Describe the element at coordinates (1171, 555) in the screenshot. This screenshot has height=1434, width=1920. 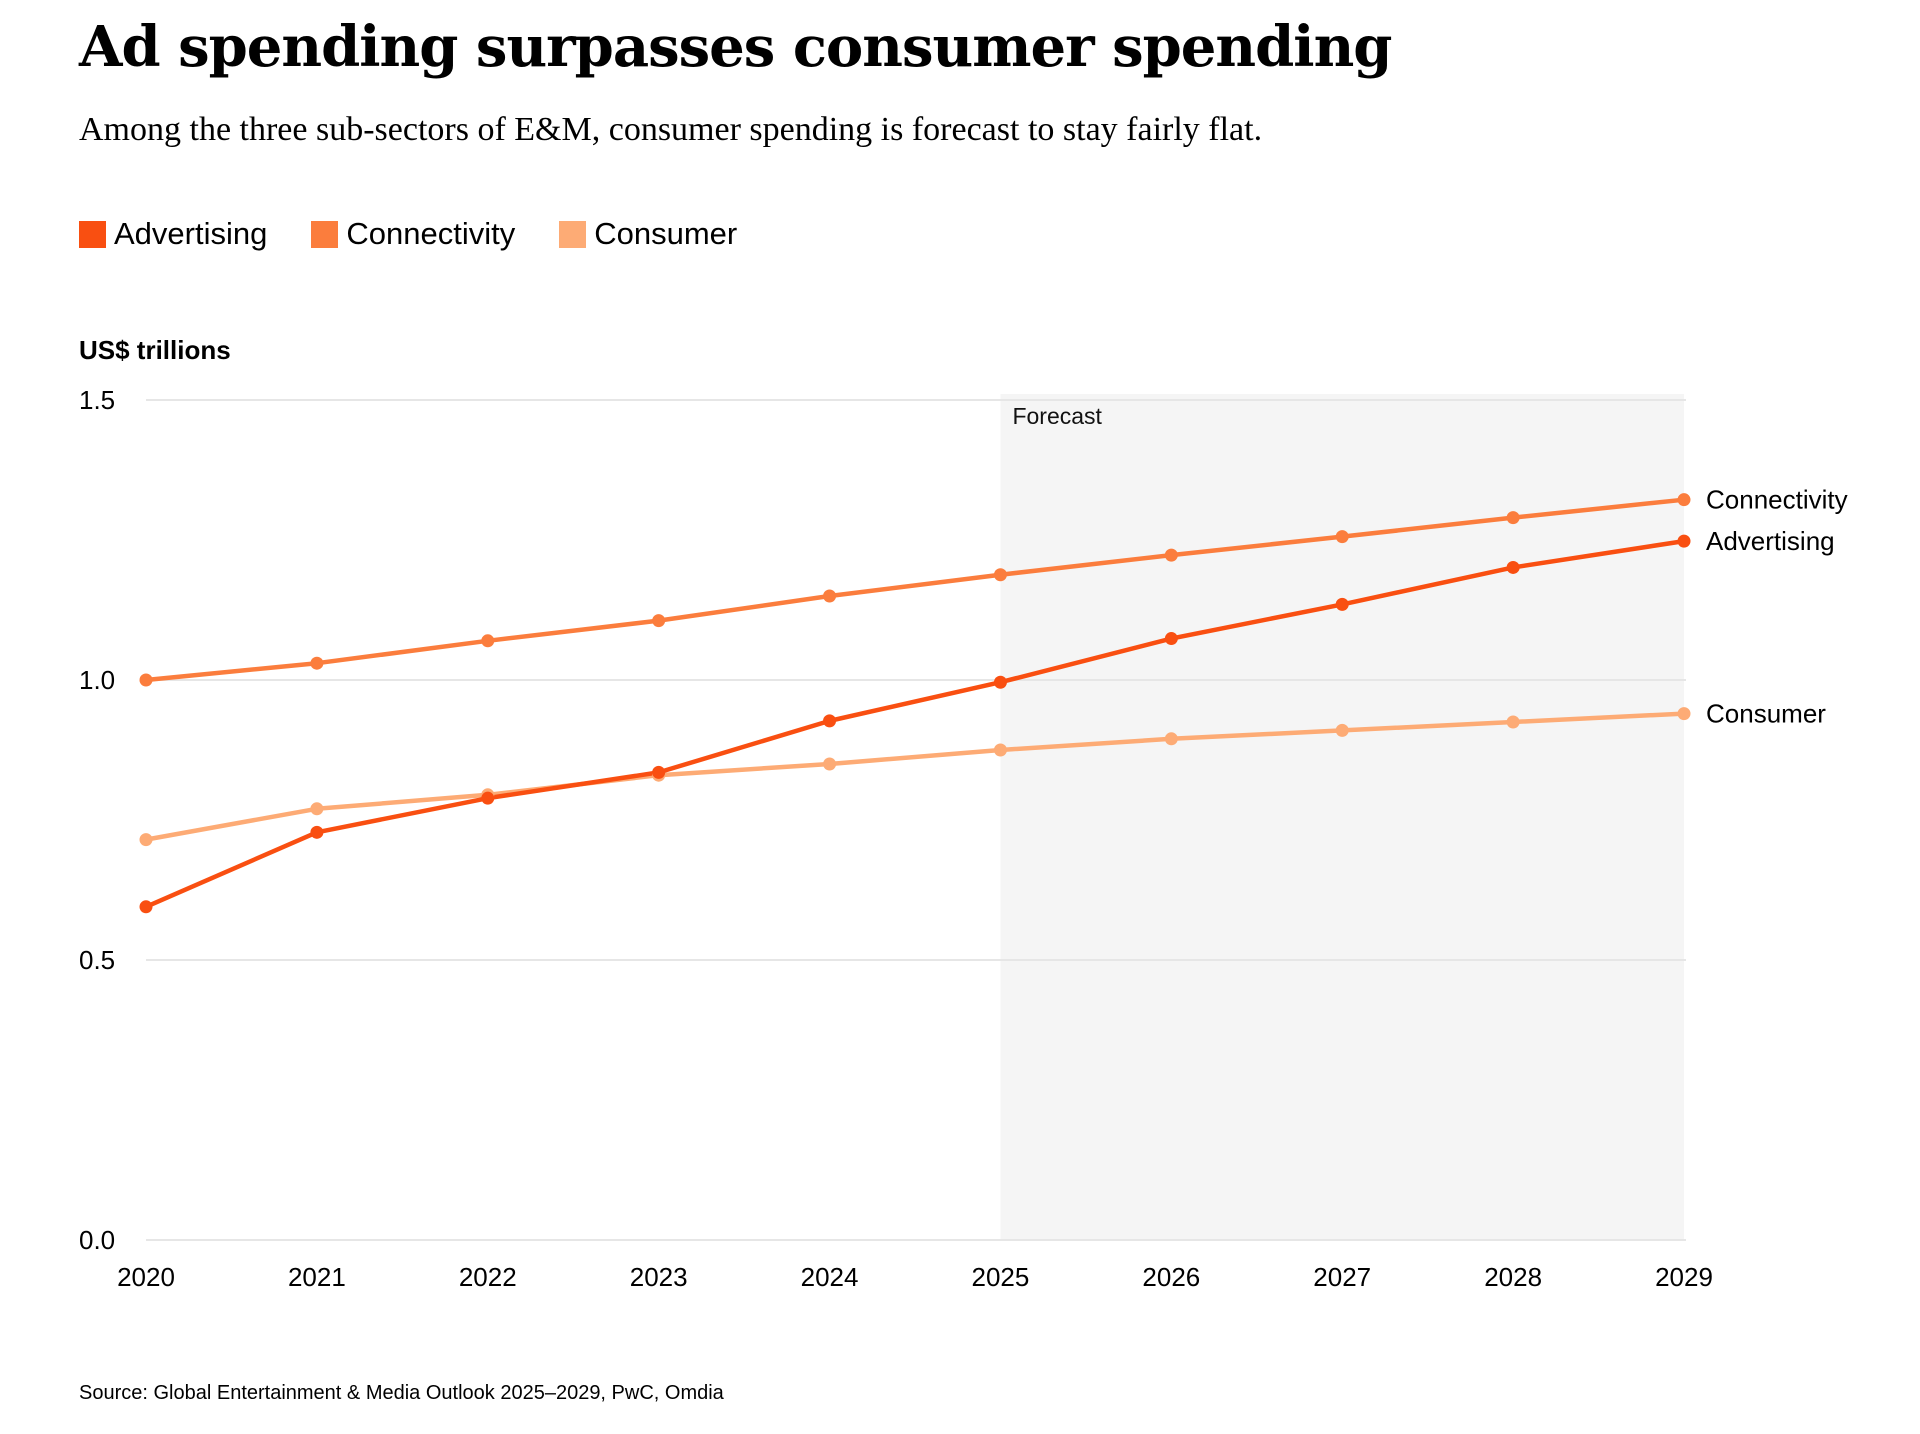
I see `data-point-connectivity-2026` at that location.